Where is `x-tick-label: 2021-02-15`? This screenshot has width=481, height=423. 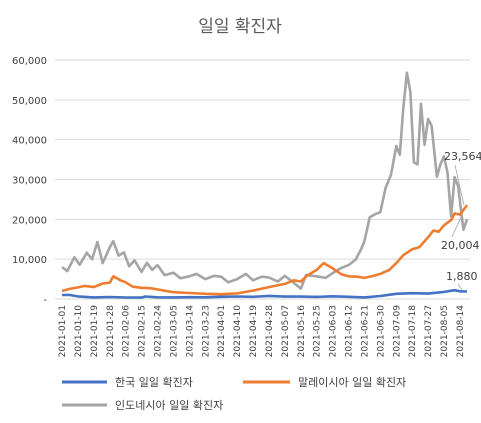
x-tick-label: 2021-02-15 is located at coordinates (143, 331).